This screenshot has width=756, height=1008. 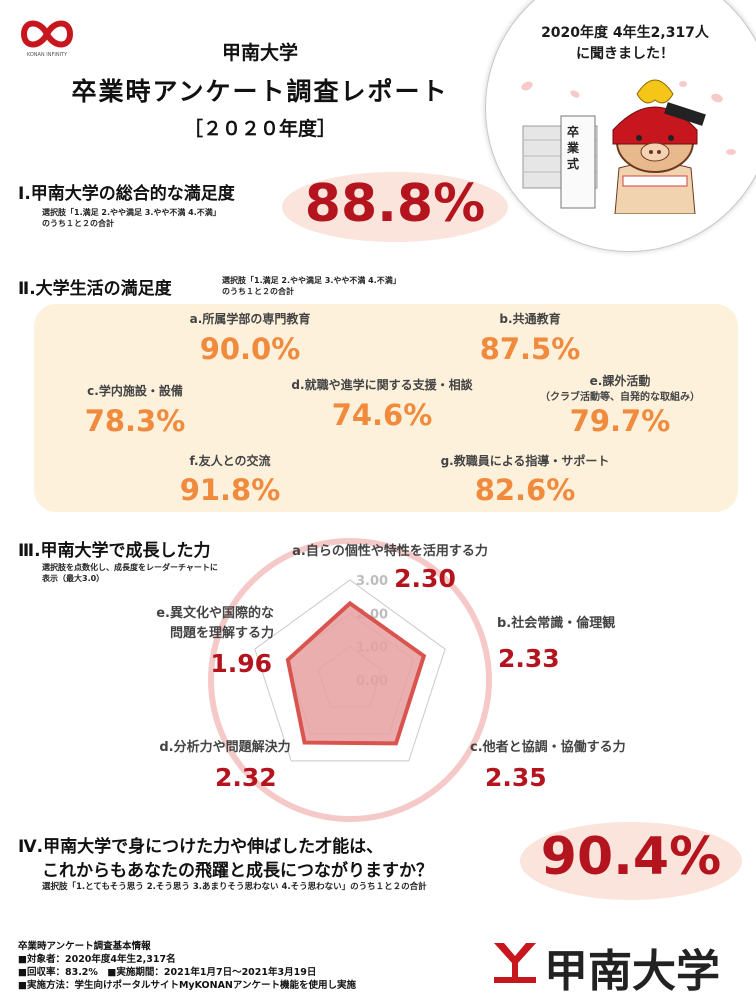 What do you see at coordinates (237, 871) in the screenshot?
I see `section4-heading-line2: これからもあなたの飛躍と成長につながりますか？` at bounding box center [237, 871].